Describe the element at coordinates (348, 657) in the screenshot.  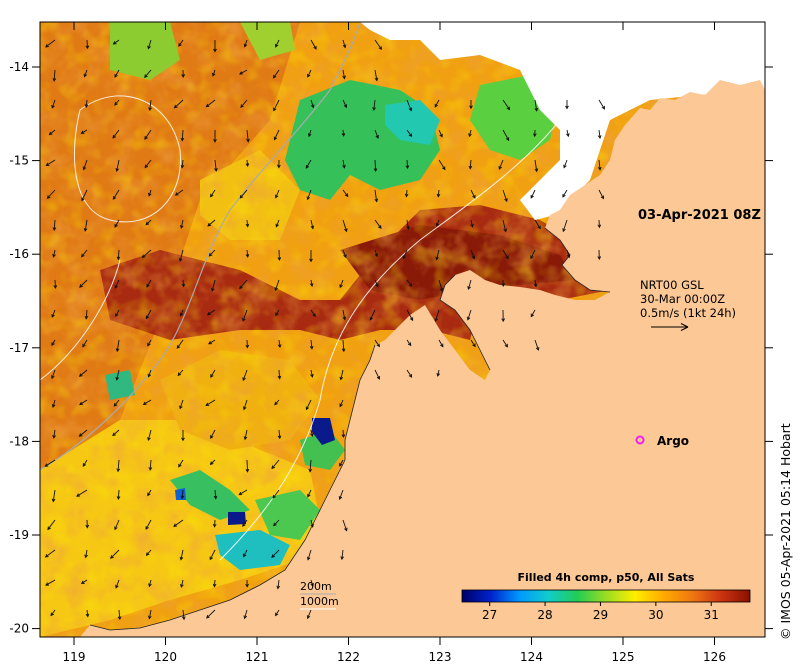
I see `lon-tick-label: 122` at that location.